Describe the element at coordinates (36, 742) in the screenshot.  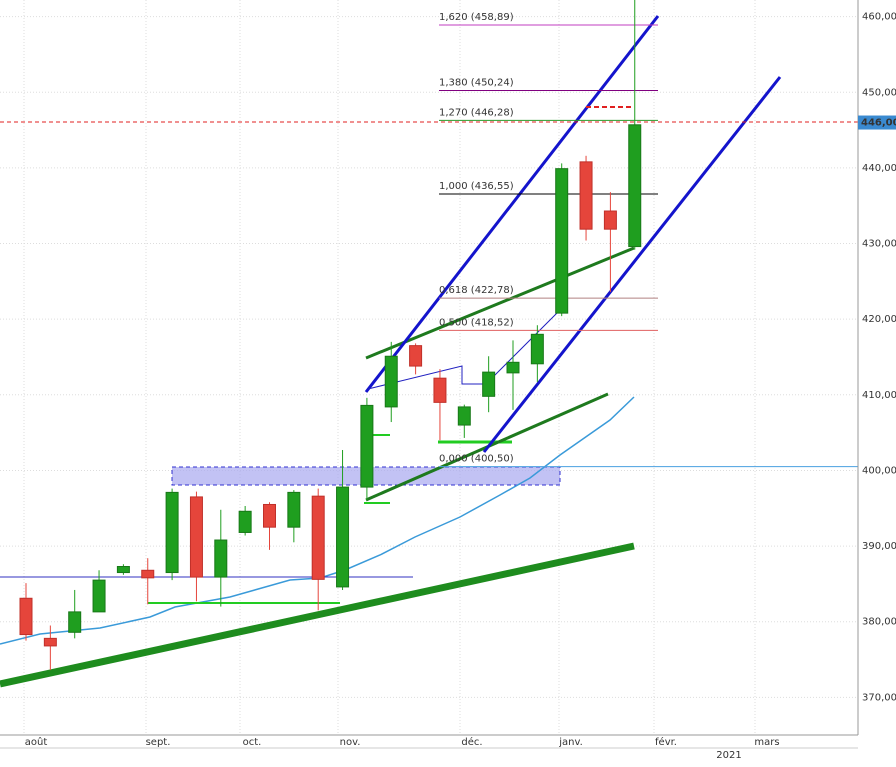
I see `x-tick-label: août` at that location.